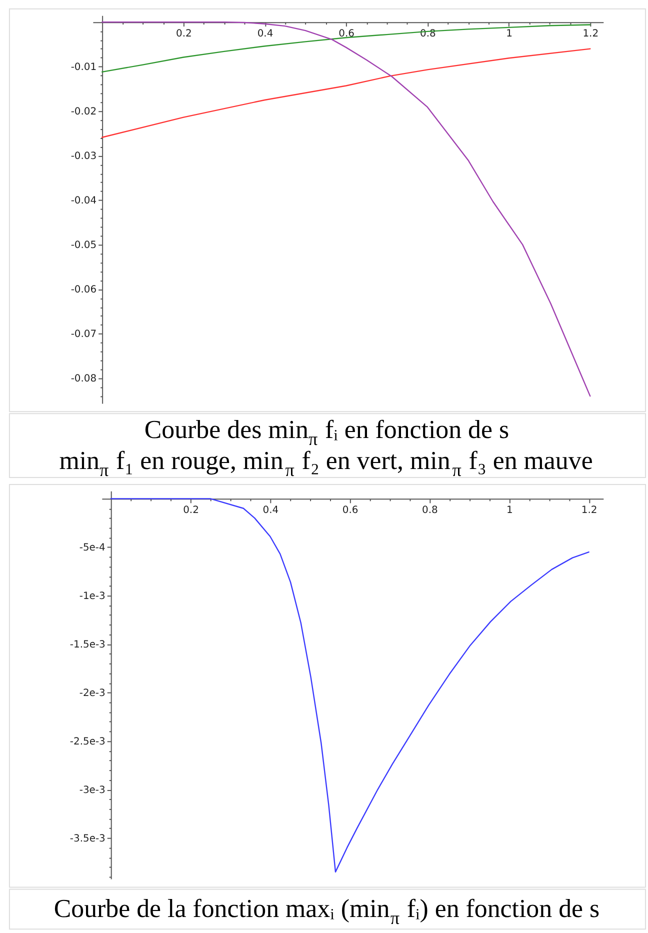  I want to click on y-tick-label: -0.03, so click(83, 156).